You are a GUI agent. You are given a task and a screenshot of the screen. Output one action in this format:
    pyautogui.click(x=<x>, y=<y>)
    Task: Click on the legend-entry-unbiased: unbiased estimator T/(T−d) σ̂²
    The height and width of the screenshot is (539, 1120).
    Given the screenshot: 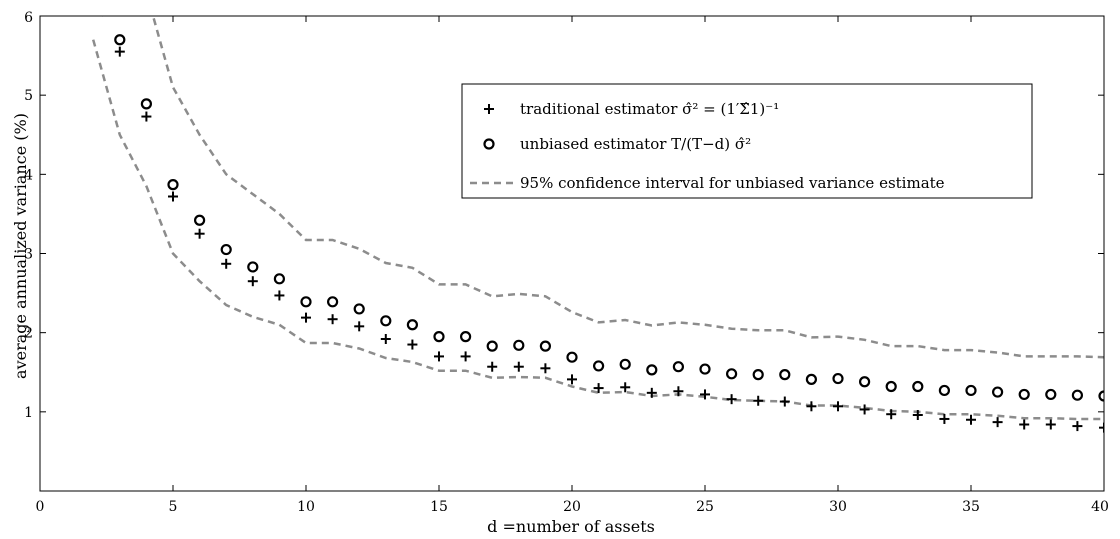 What is the action you would take?
    pyautogui.click(x=635, y=144)
    